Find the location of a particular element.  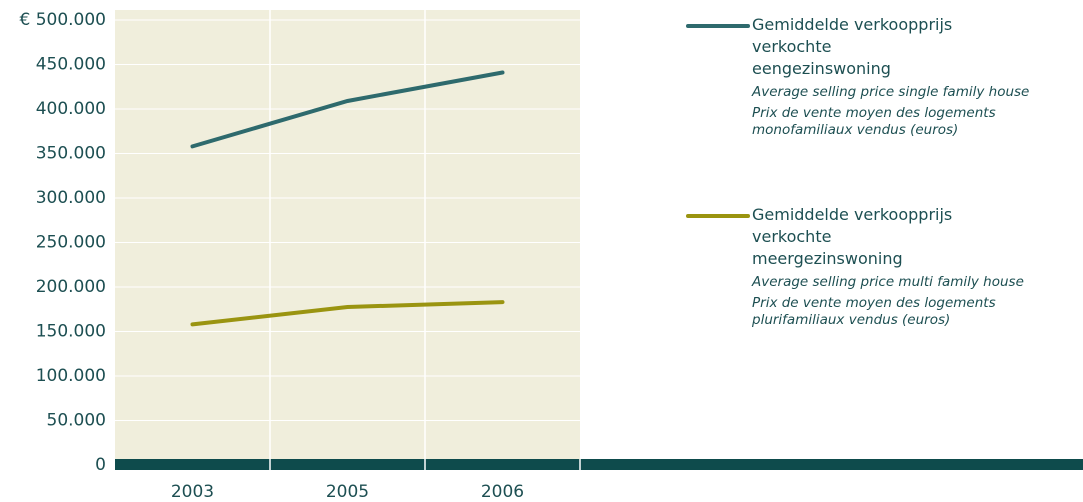

y-tick-label: 350.000 is located at coordinates (71, 154).